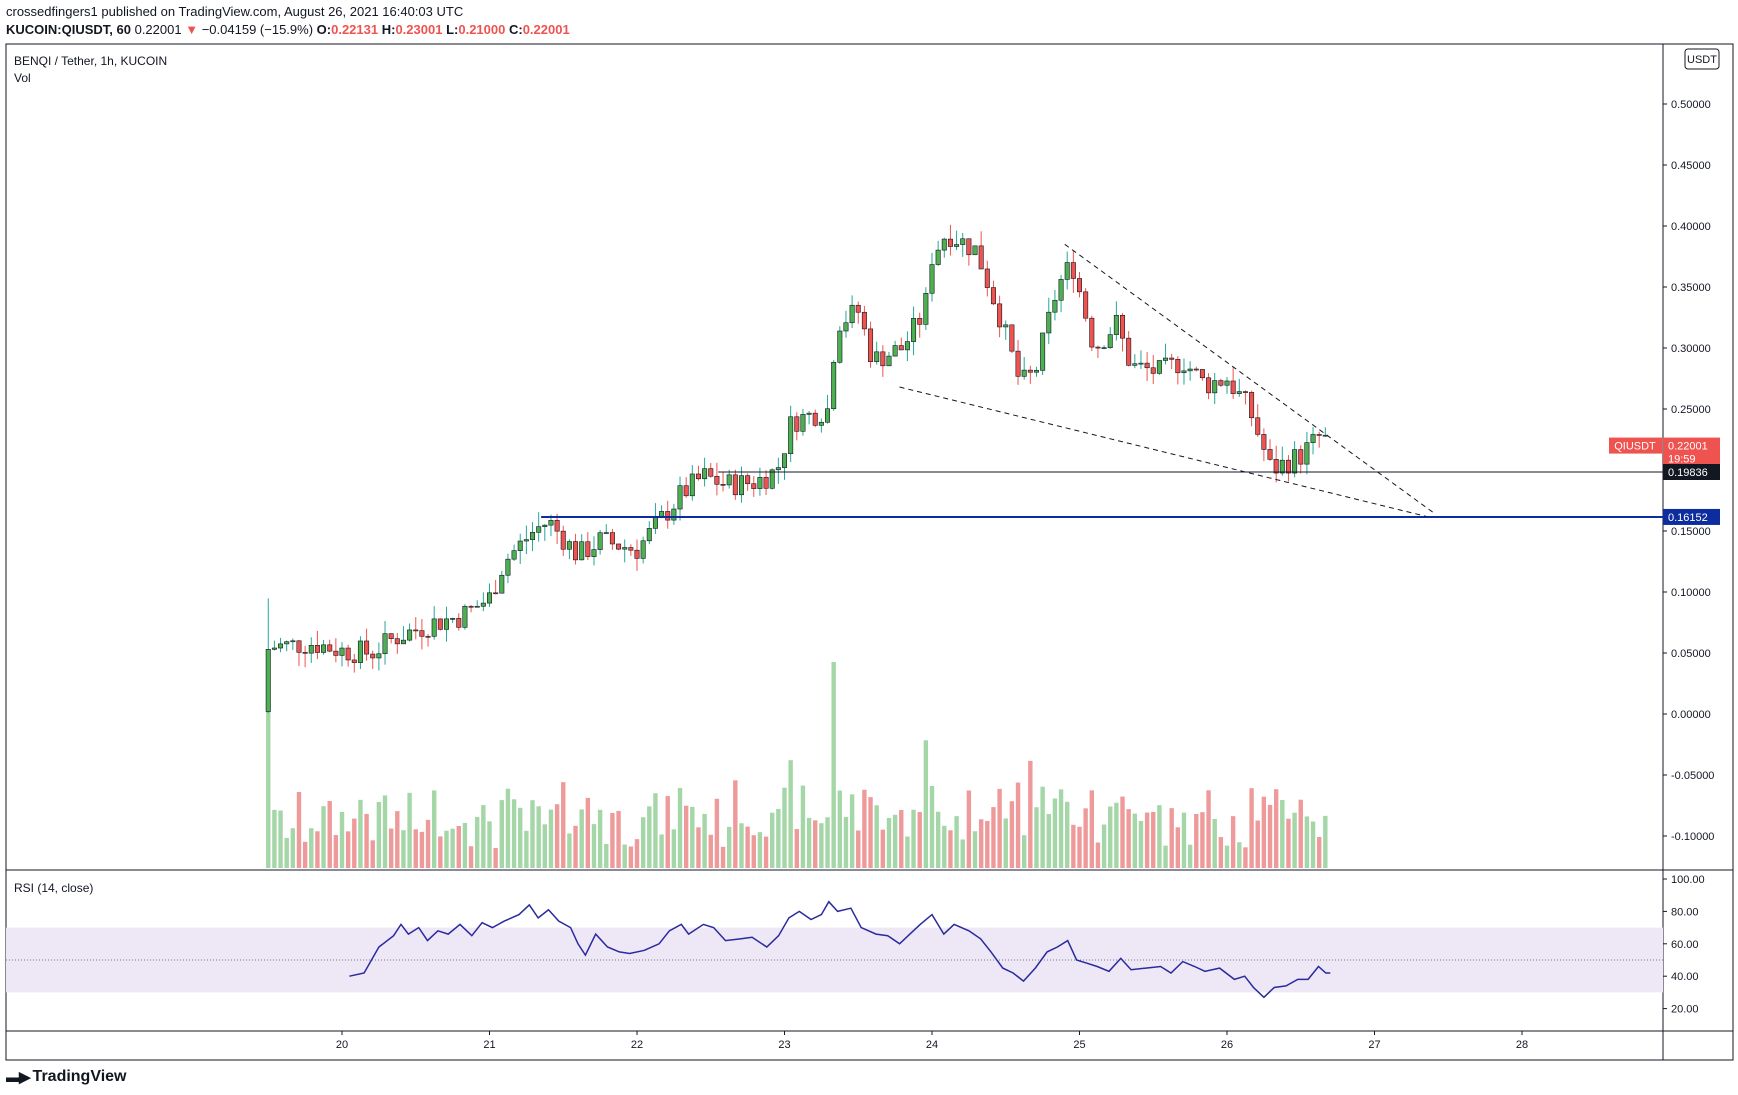  What do you see at coordinates (1691, 410) in the screenshot?
I see `price-tick-label: 0.25000` at bounding box center [1691, 410].